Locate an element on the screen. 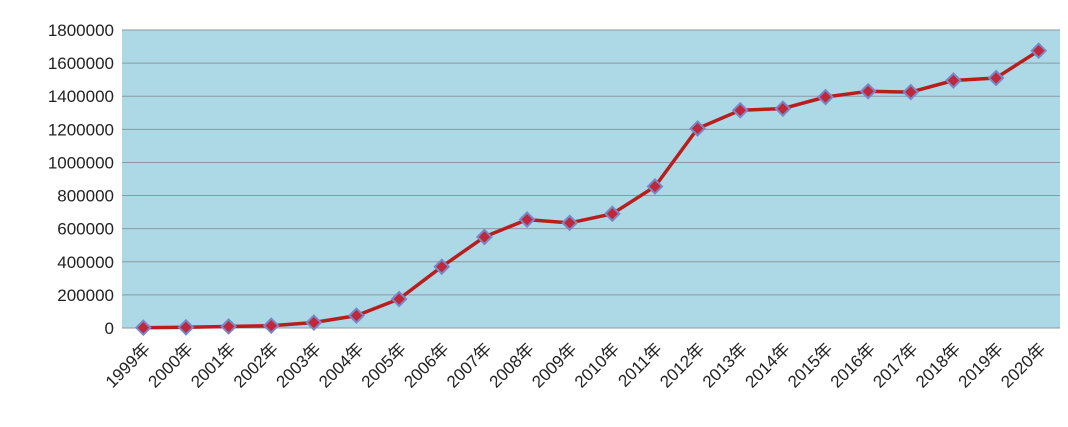 The width and height of the screenshot is (1068, 427). y-tick-label: 1400000 is located at coordinates (81, 96).